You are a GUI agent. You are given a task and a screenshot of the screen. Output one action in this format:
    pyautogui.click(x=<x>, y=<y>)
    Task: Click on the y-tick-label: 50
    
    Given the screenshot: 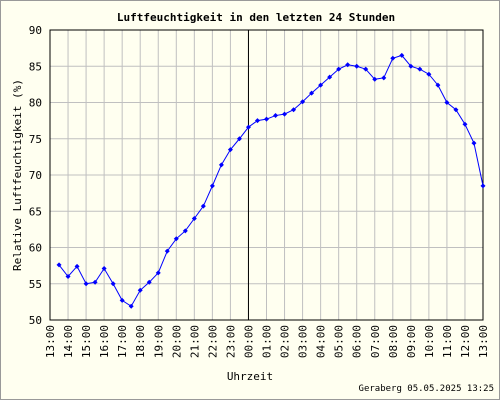 What is the action you would take?
    pyautogui.click(x=35, y=320)
    